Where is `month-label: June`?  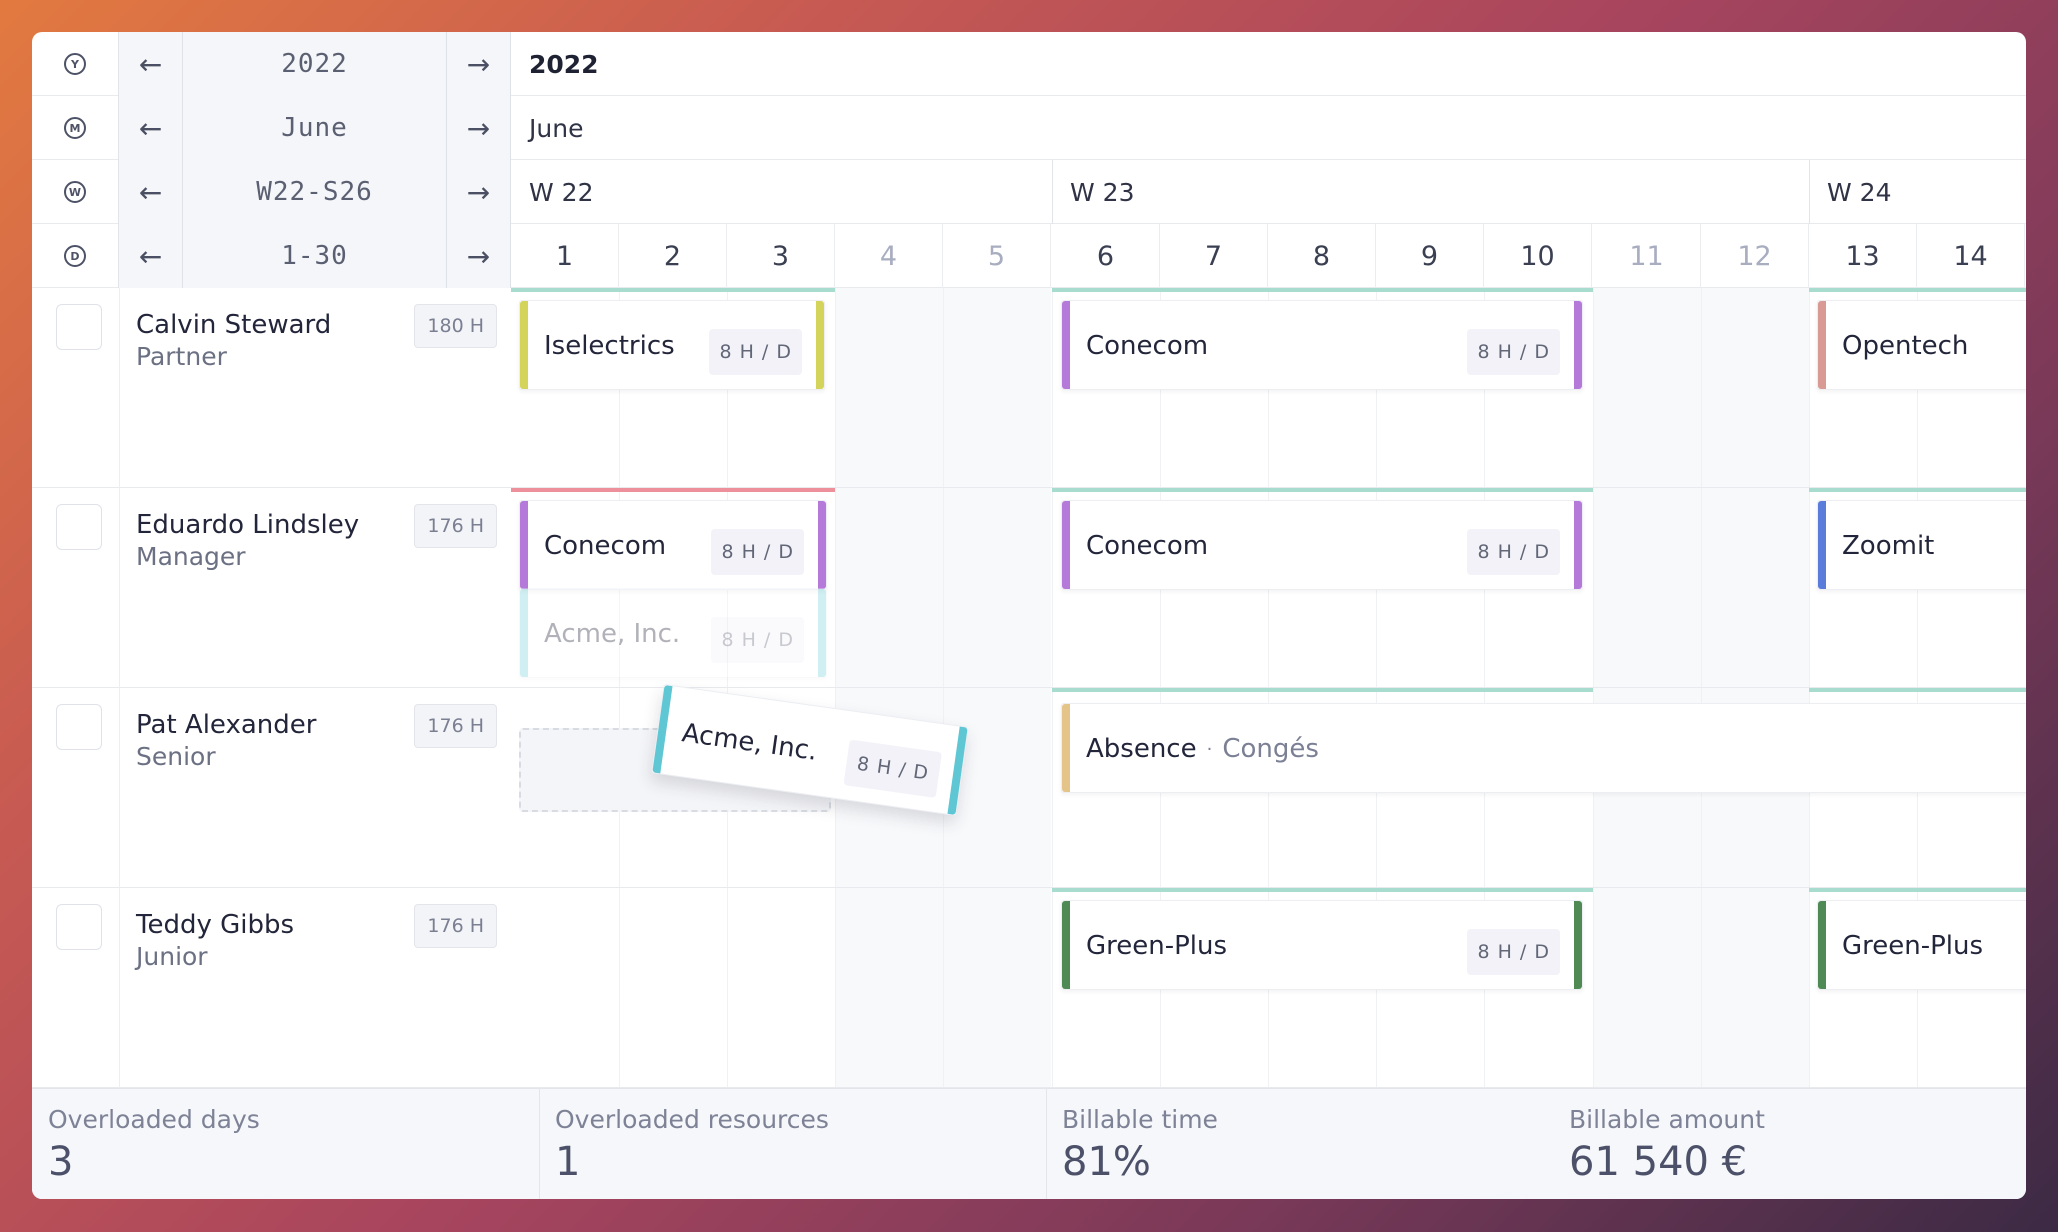 month-label: June is located at coordinates (556, 128).